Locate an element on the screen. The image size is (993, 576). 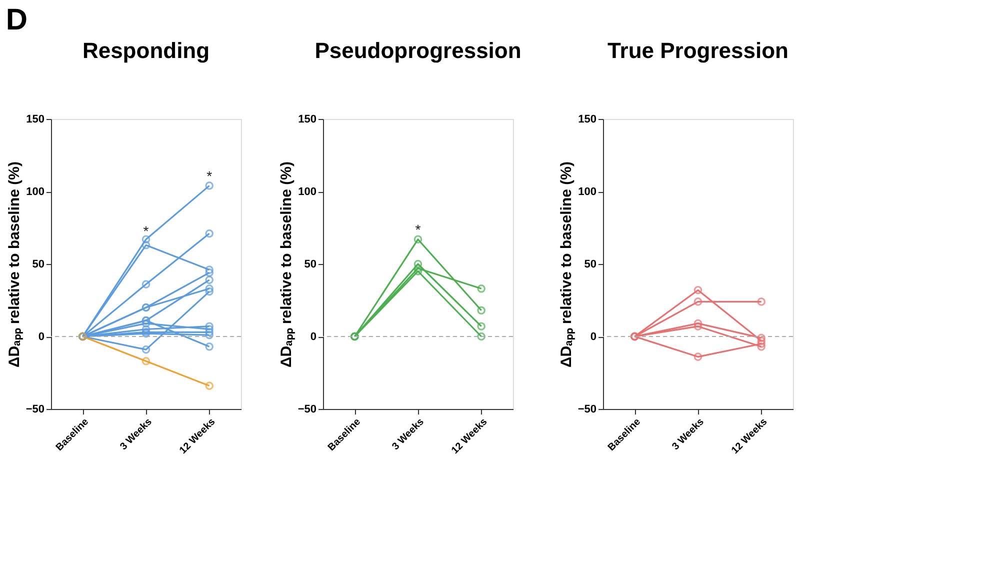
chart-title: Pseudoprogression is located at coordinates (418, 50).